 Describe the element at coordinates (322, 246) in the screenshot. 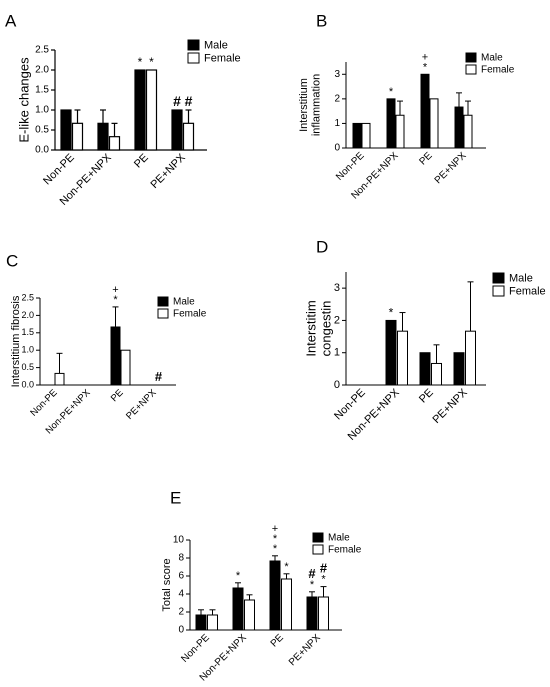

I see `panel-label: D` at that location.